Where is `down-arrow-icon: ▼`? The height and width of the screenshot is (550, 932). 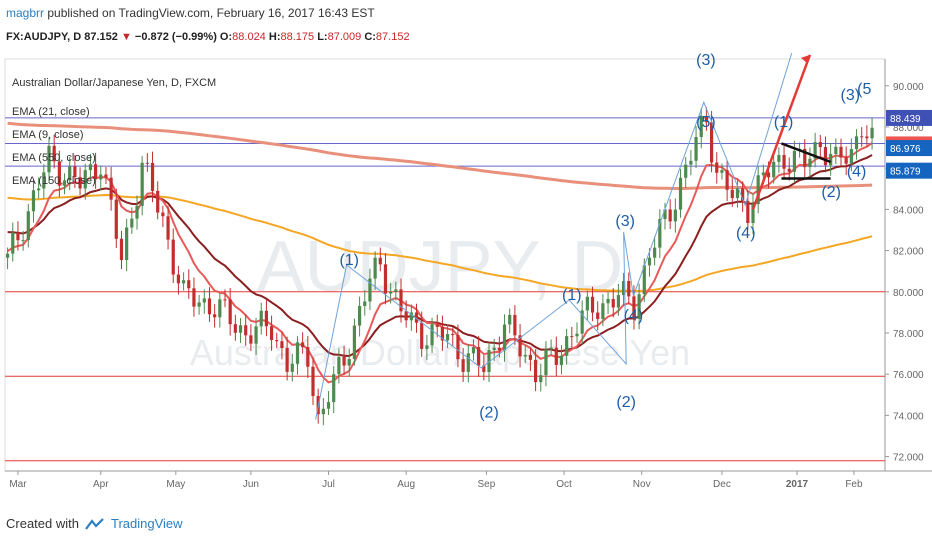
down-arrow-icon: ▼ is located at coordinates (126, 37).